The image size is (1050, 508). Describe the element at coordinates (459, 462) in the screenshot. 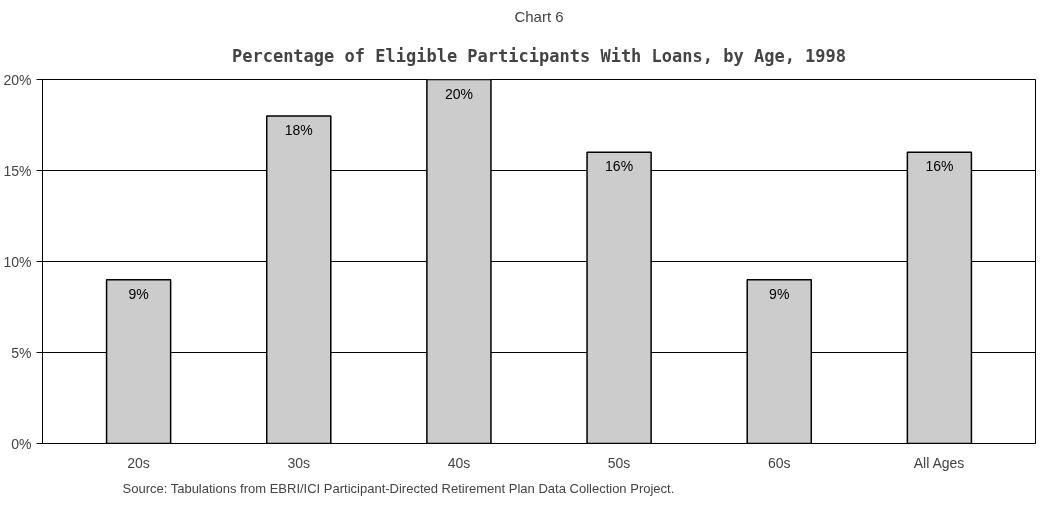

I see `x-tick-label: 40s` at that location.